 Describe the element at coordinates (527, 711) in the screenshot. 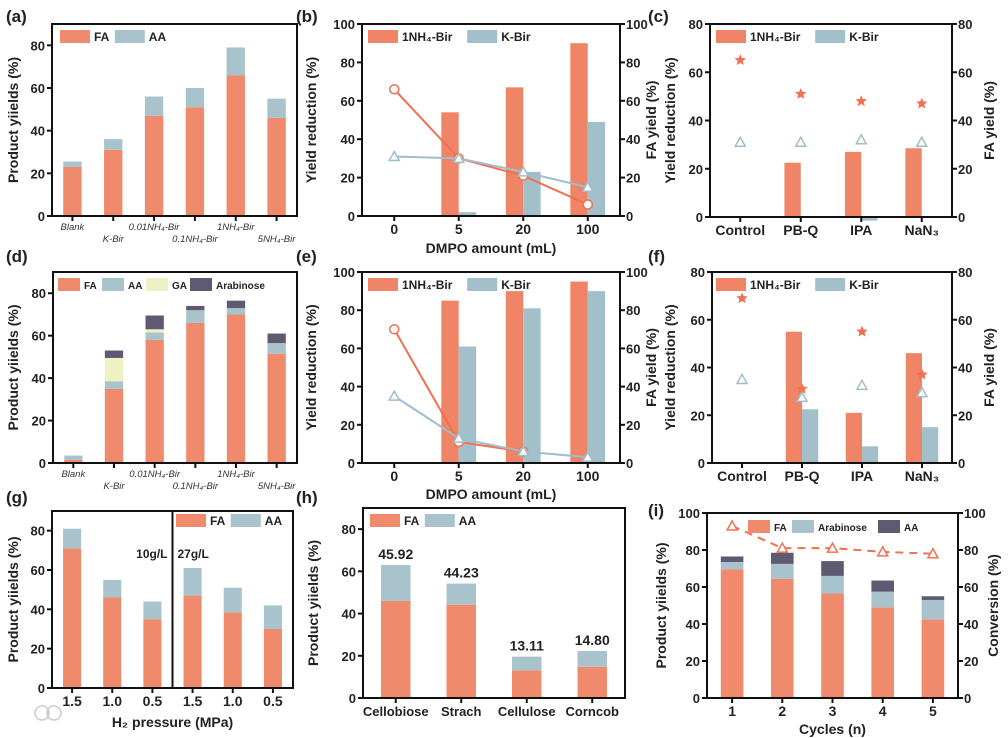

I see `x-tick-label: Cellulose` at that location.